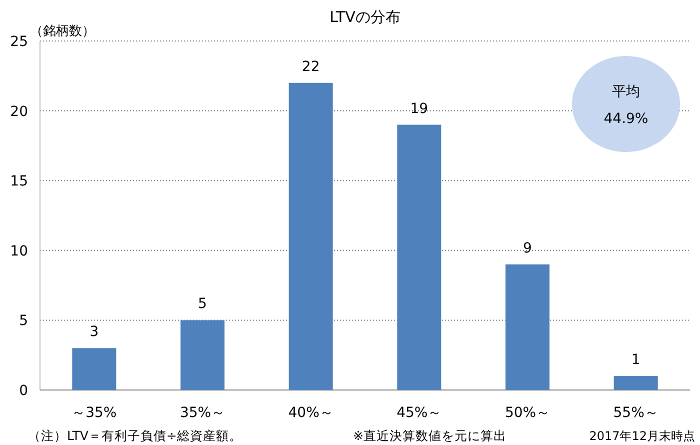  Describe the element at coordinates (19, 42) in the screenshot. I see `y-tick-label: 25` at that location.